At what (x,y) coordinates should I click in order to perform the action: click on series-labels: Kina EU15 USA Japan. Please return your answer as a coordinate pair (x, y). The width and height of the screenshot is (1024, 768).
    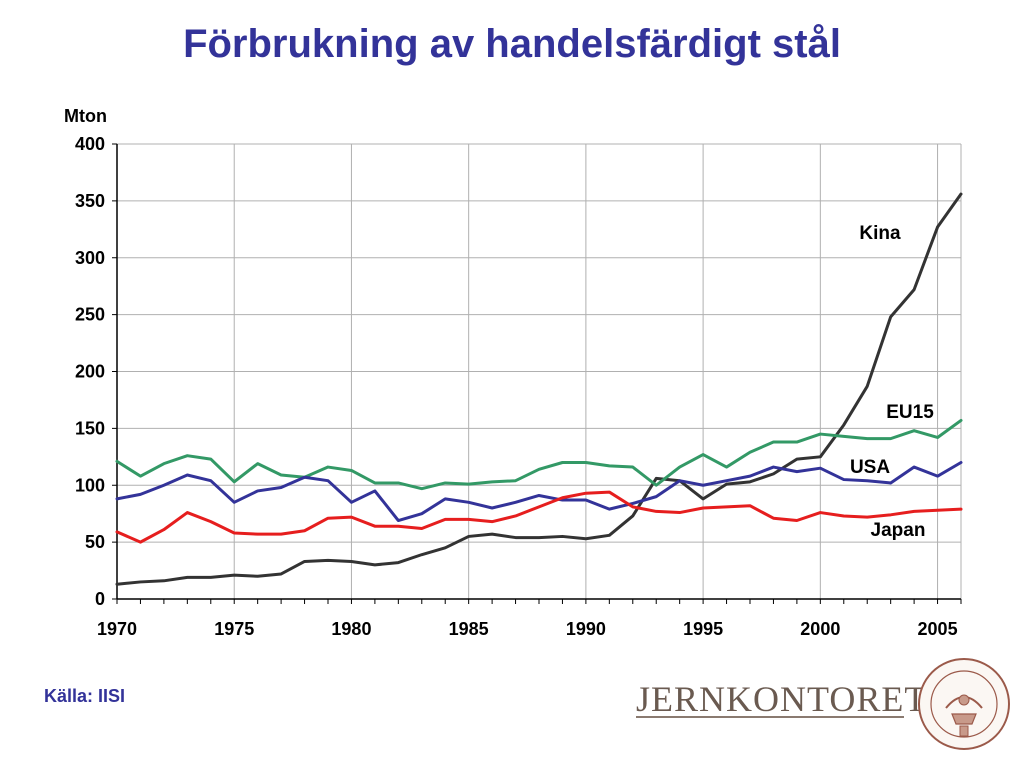
    Looking at the image, I should click on (892, 382).